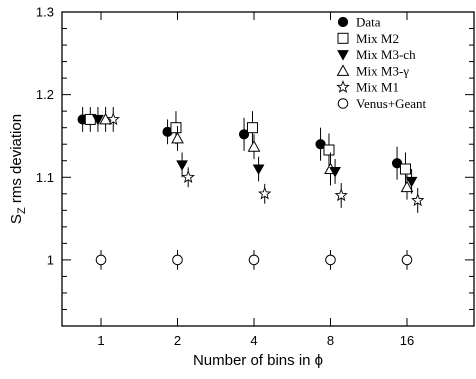 This screenshot has height=379, width=476. I want to click on y-axis-label: SZ rms deviation, so click(18, 169).